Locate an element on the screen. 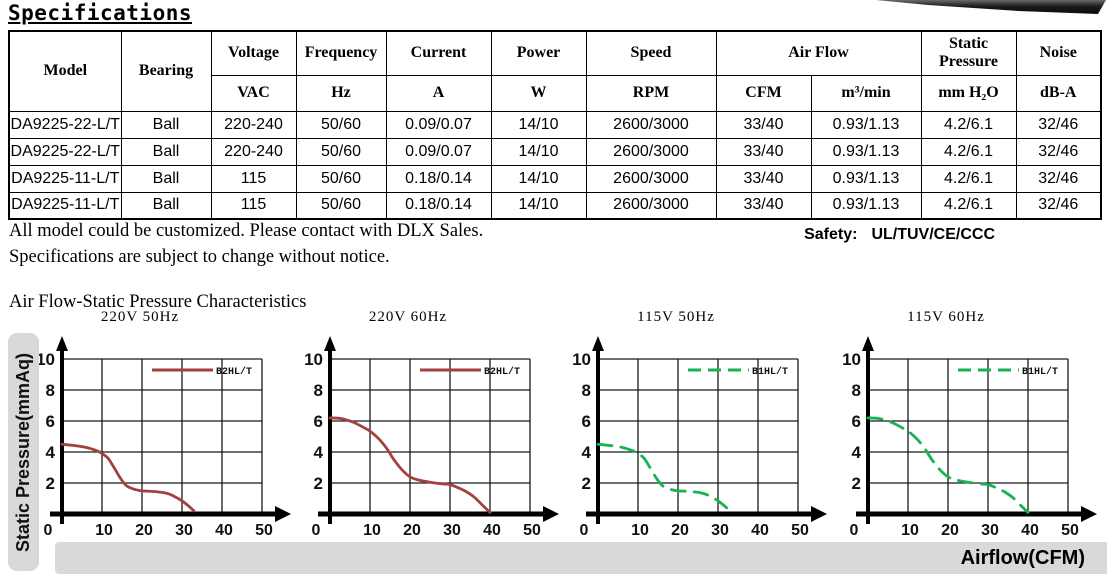 The width and height of the screenshot is (1107, 576). table-cell: DA9225-11-L/T is located at coordinates (65, 178).